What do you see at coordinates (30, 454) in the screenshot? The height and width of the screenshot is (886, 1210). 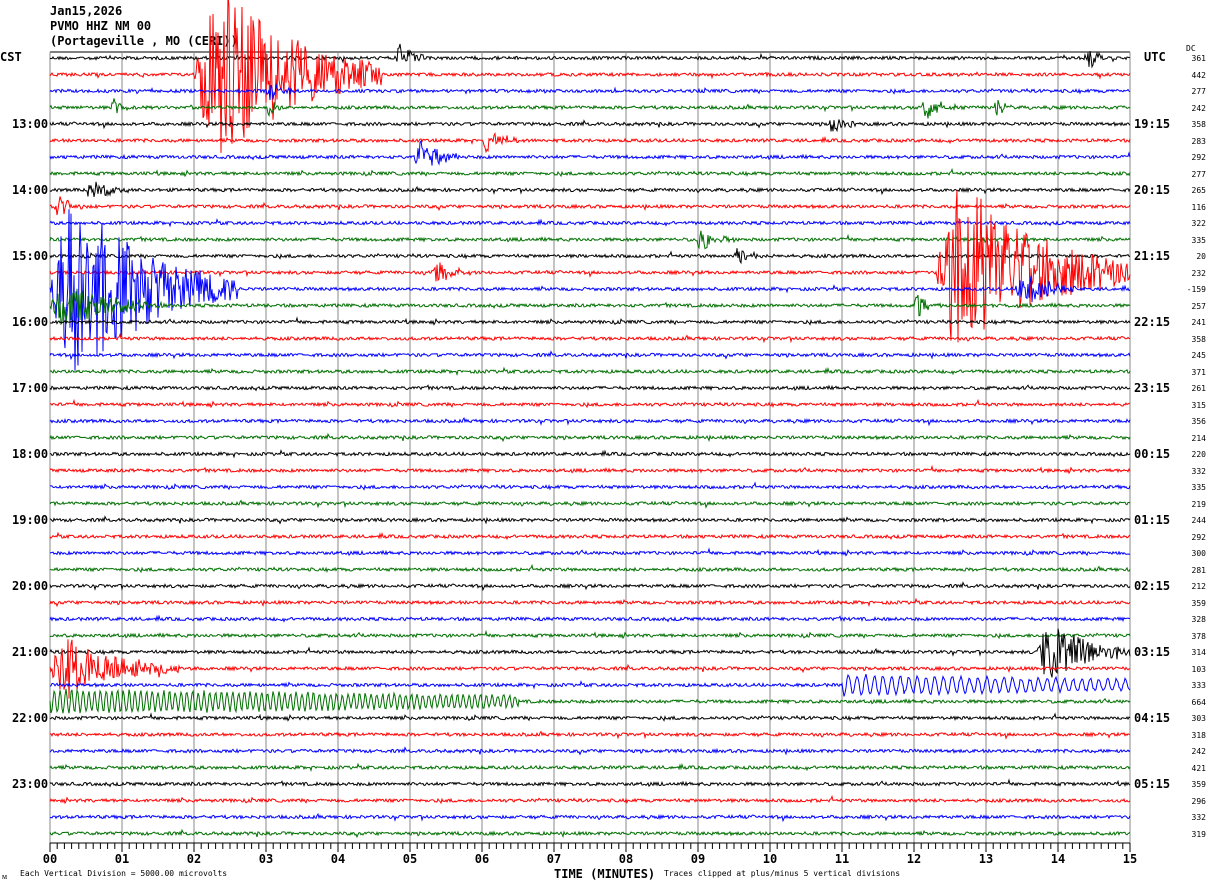 I see `left-hour-label: 18:00` at bounding box center [30, 454].